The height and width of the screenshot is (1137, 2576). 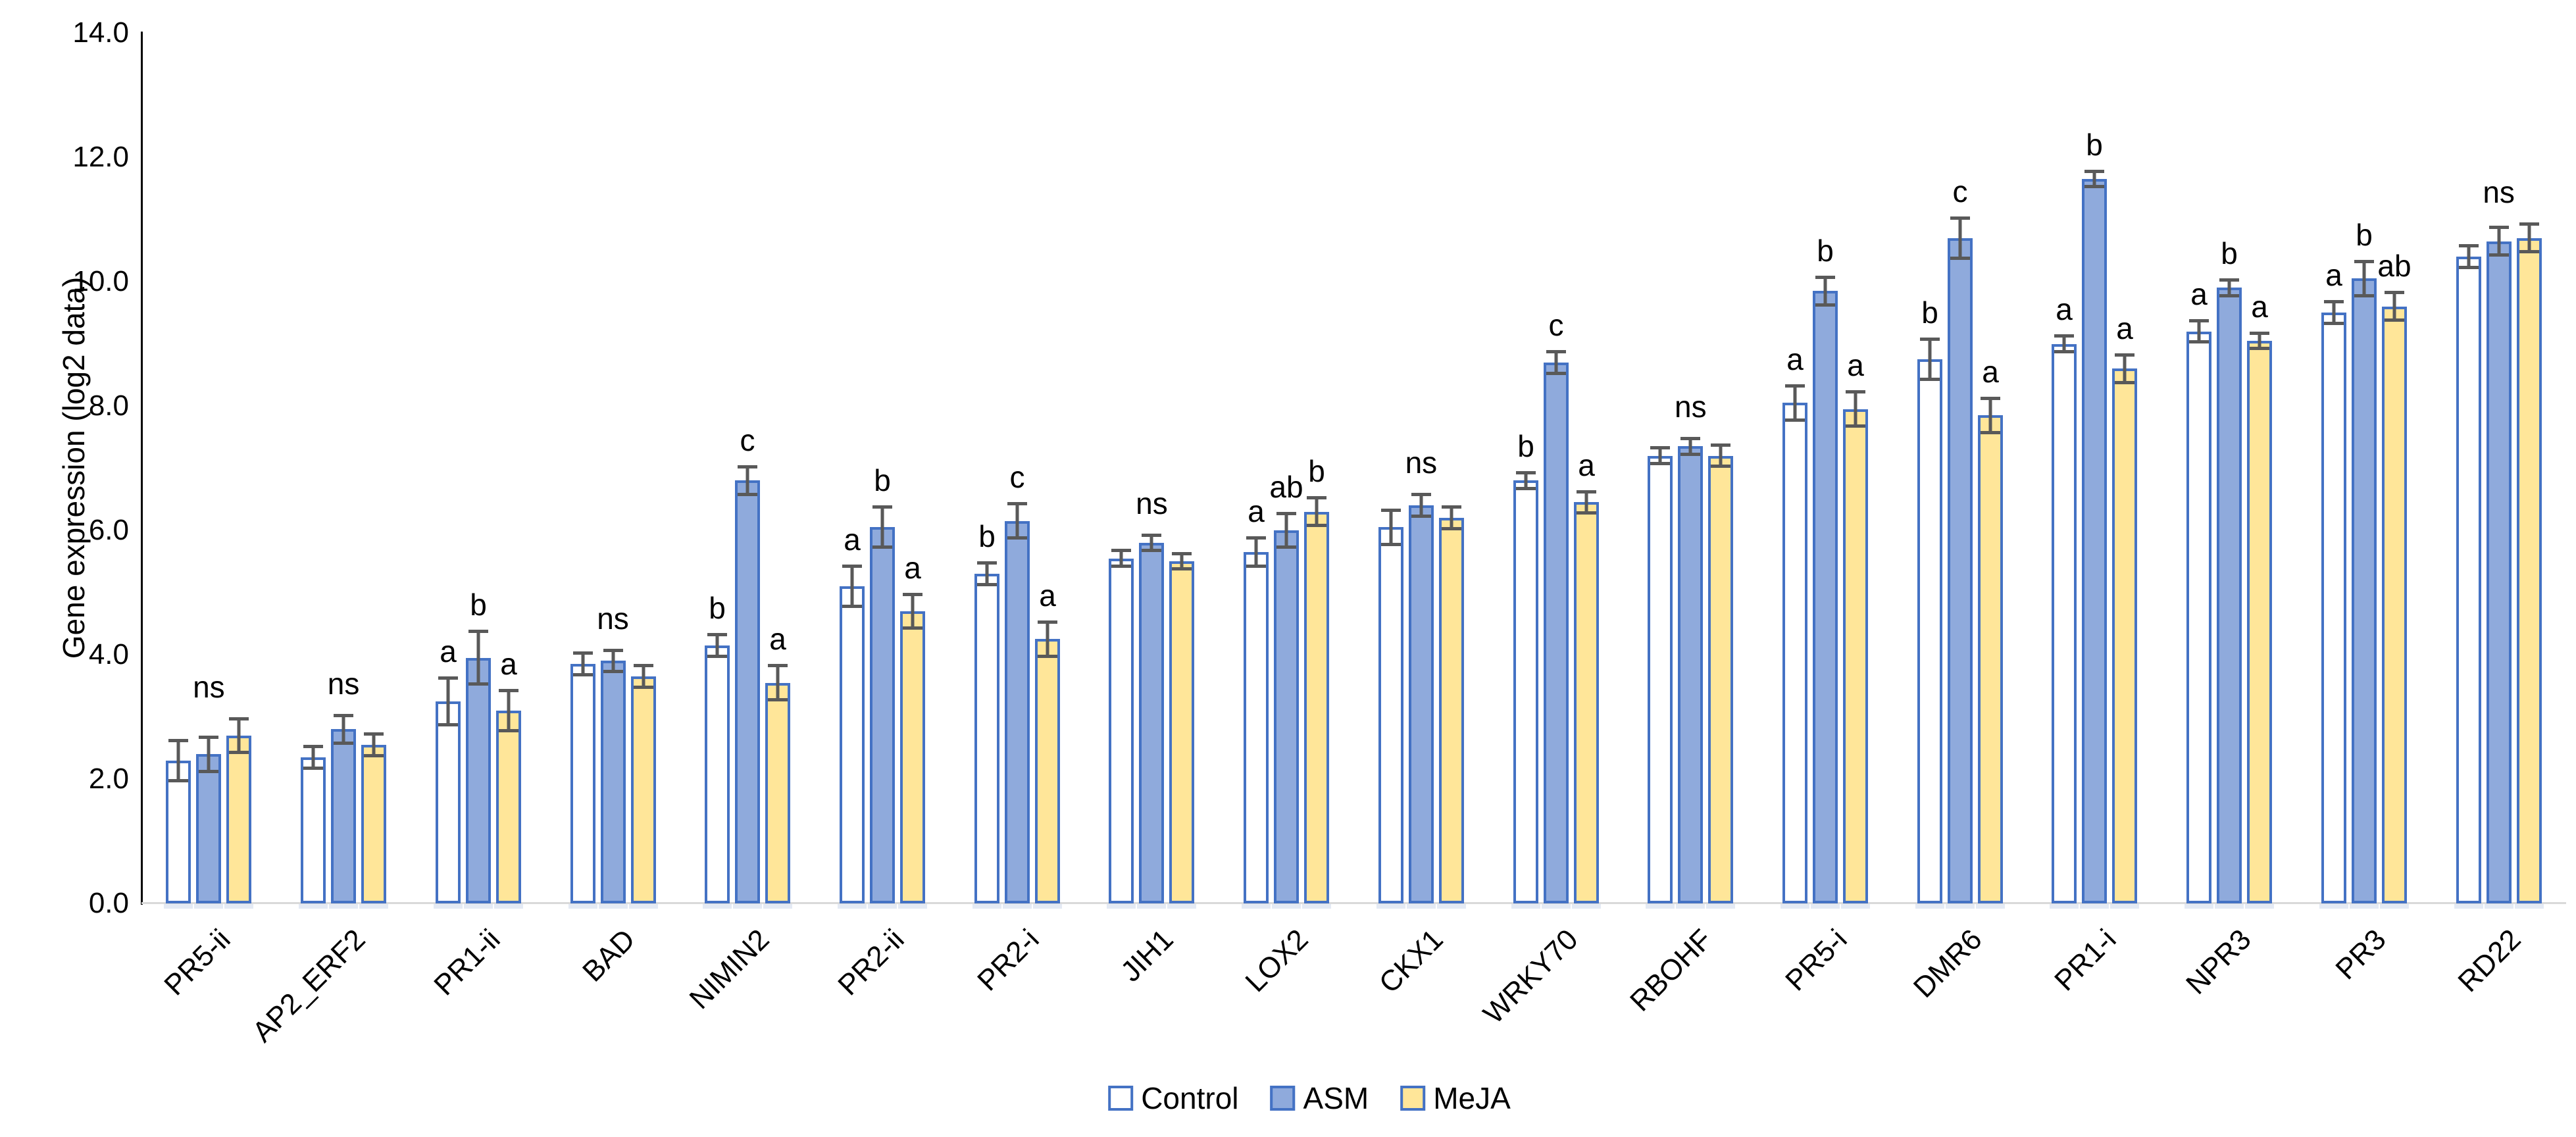 I want to click on y-tick-label: 14.0, so click(x=100, y=32).